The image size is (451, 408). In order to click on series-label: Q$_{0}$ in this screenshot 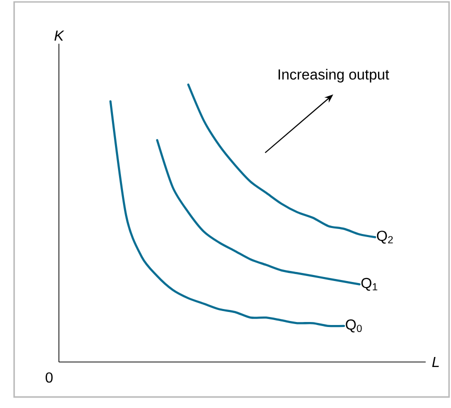, I will do `click(354, 326)`.